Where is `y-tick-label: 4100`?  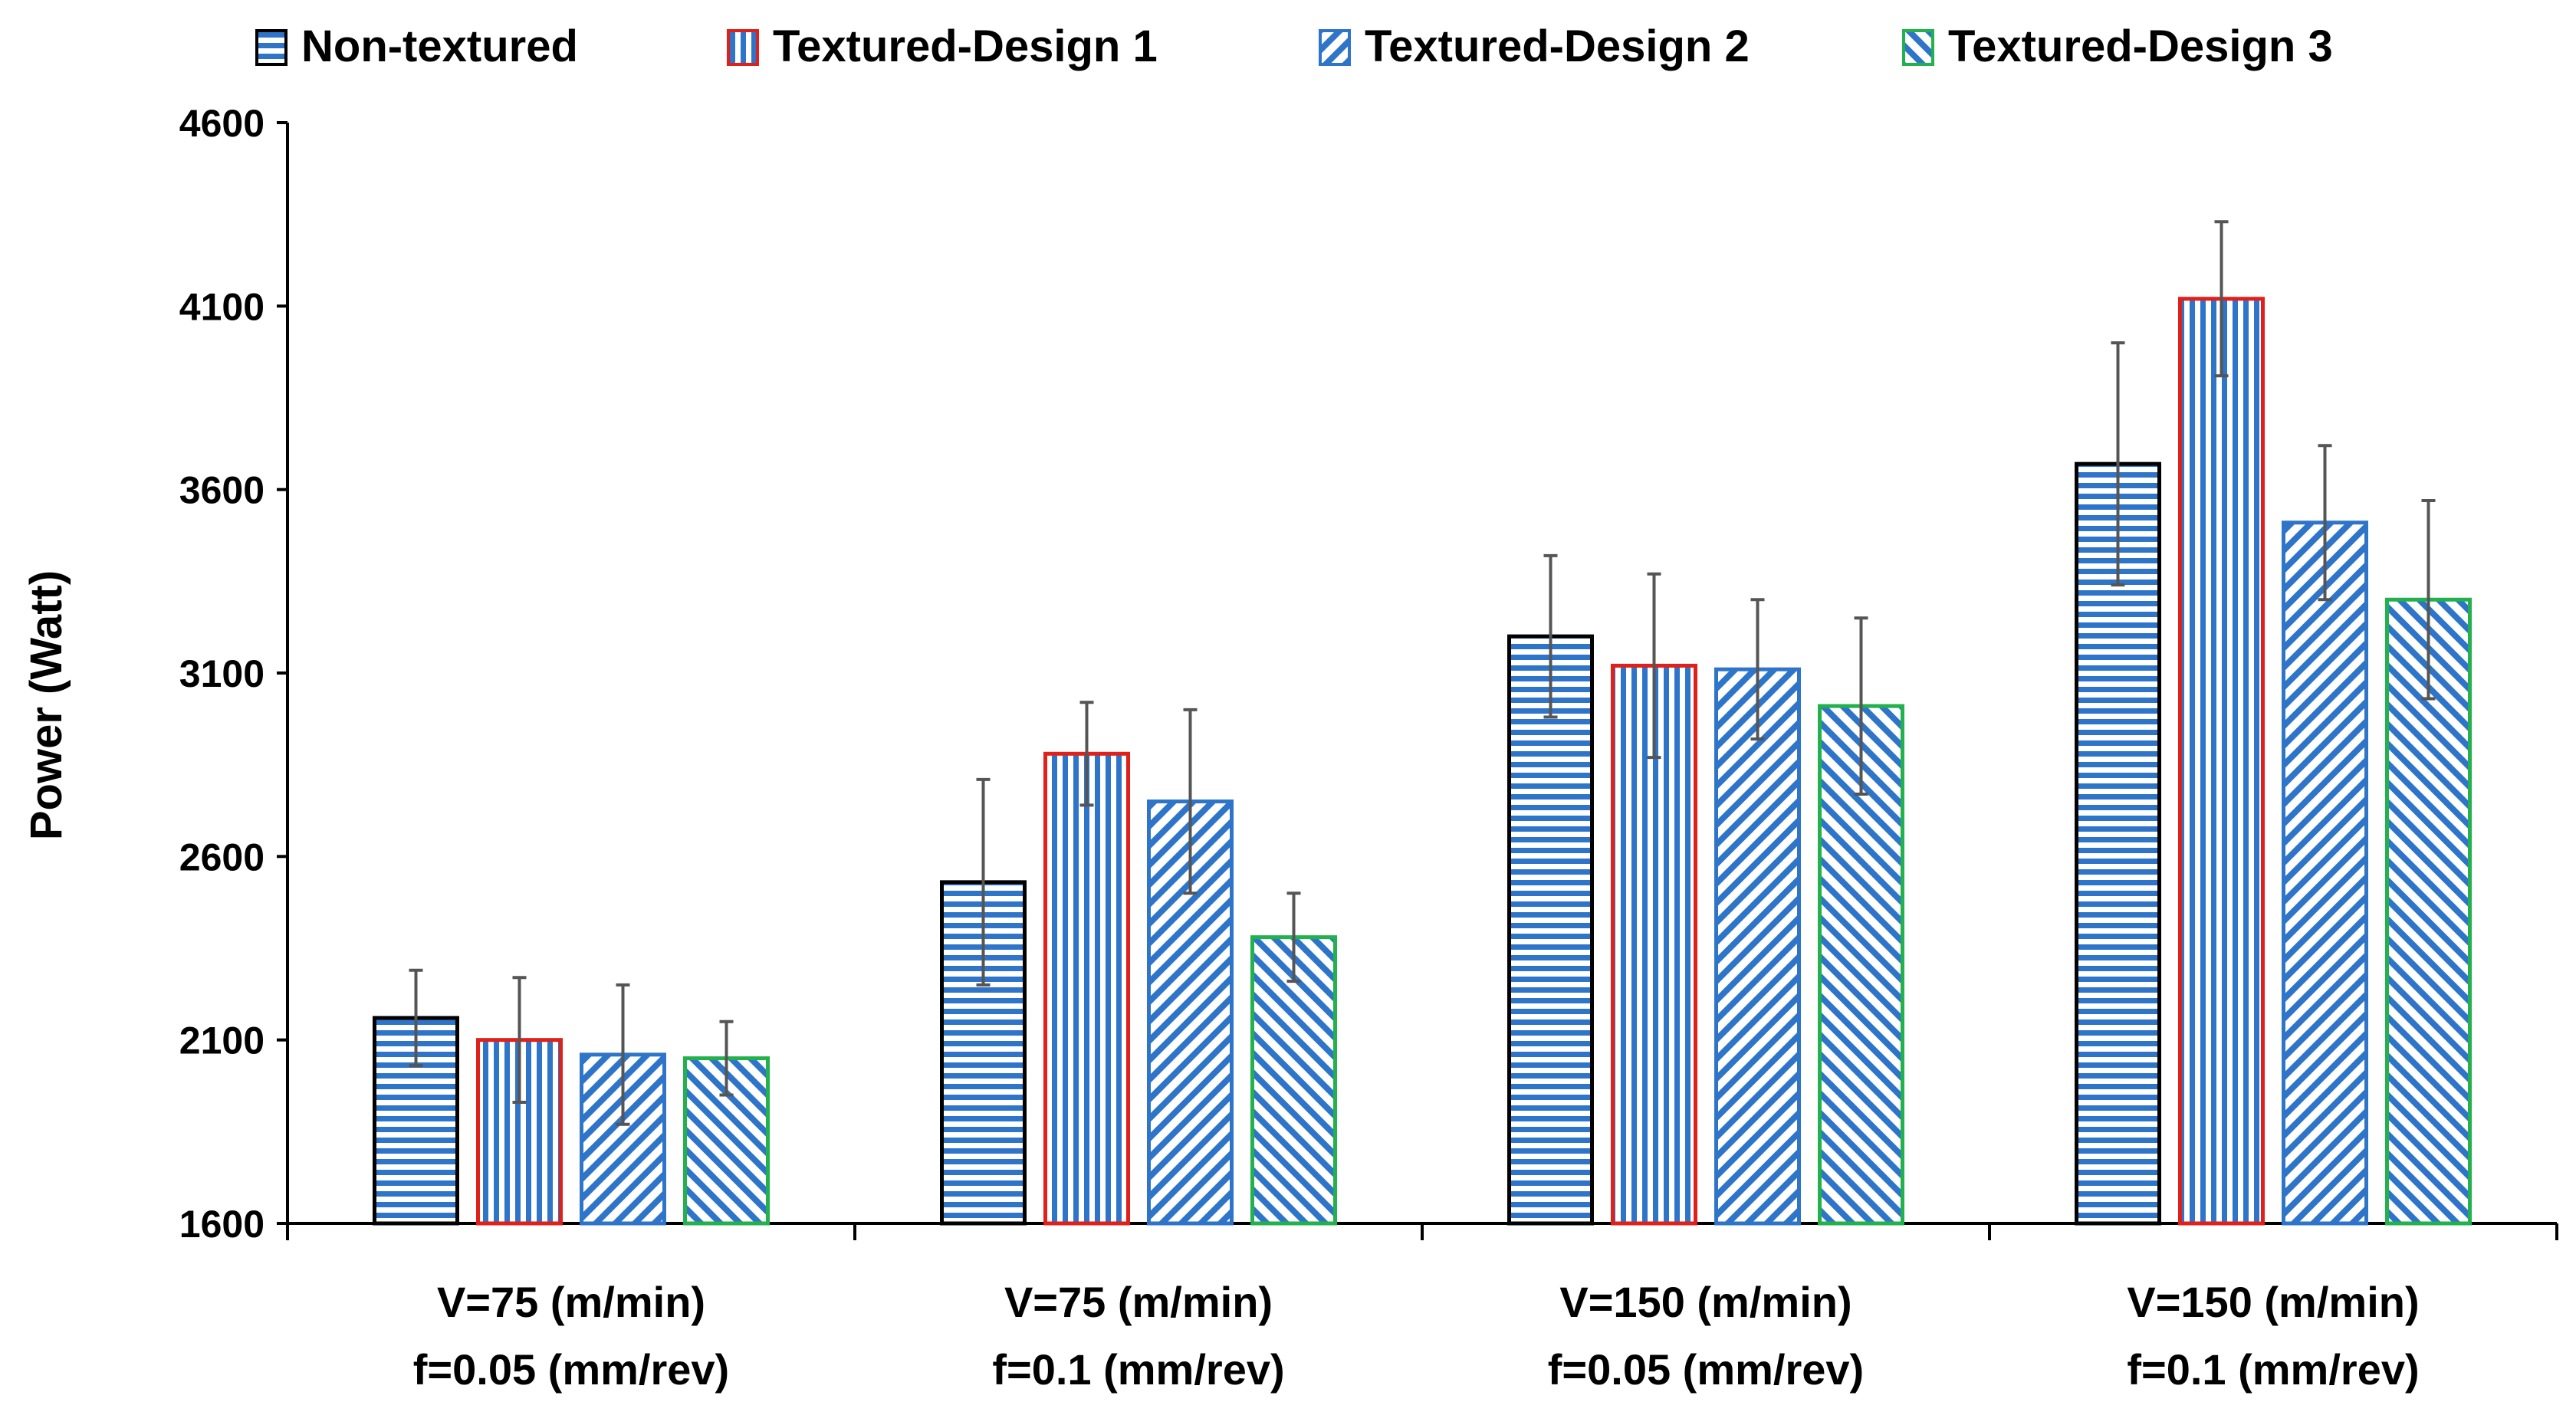 y-tick-label: 4100 is located at coordinates (222, 306).